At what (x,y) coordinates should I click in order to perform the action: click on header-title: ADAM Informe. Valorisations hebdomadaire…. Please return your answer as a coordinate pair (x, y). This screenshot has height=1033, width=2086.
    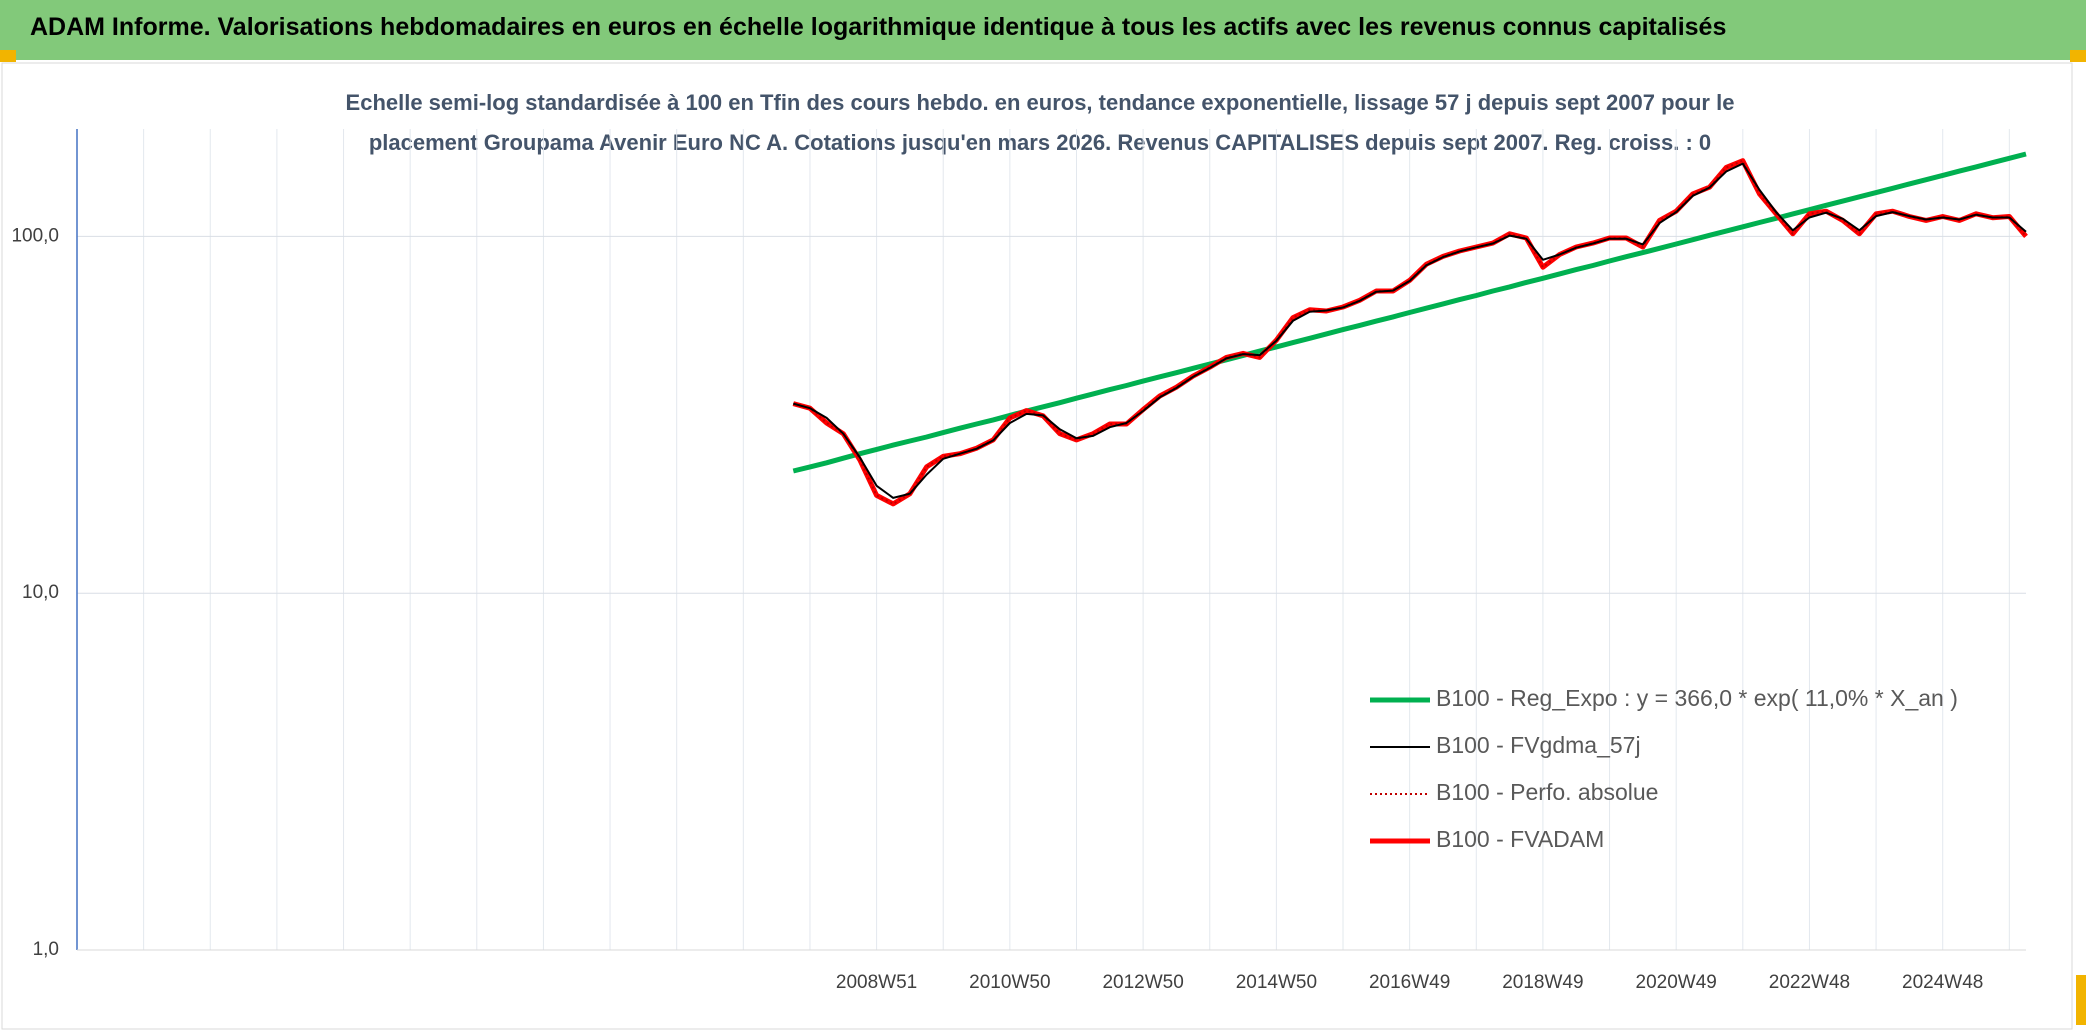
    Looking at the image, I should click on (878, 27).